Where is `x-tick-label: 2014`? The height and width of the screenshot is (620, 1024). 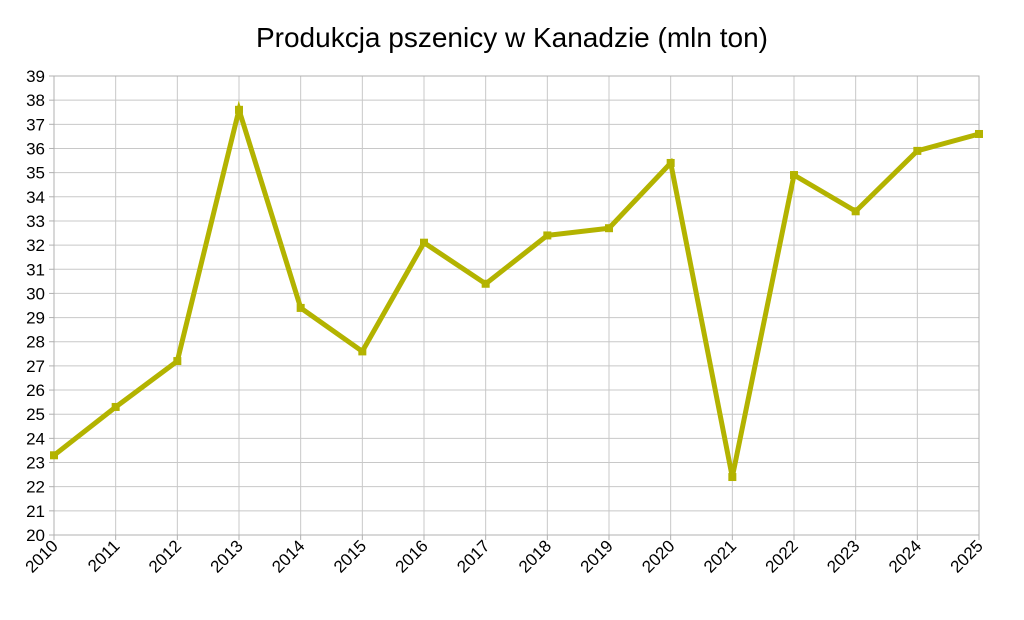
x-tick-label: 2014 is located at coordinates (288, 556).